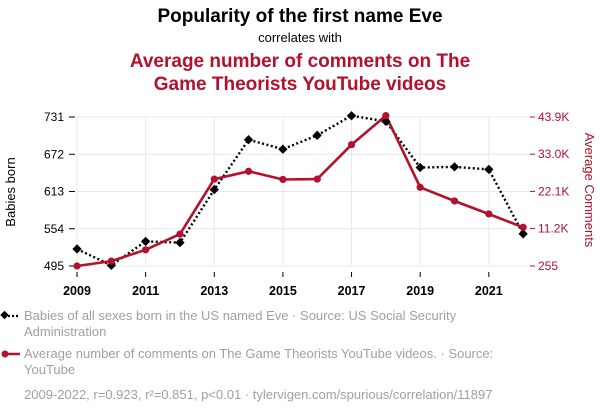 This screenshot has height=414, width=600. I want to click on legend-series1-line2: Administration, so click(65, 331).